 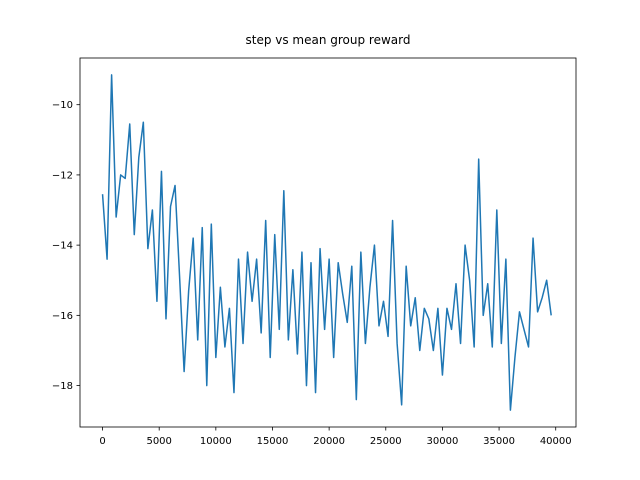 I want to click on y-tick-label: −16, so click(x=62, y=316).